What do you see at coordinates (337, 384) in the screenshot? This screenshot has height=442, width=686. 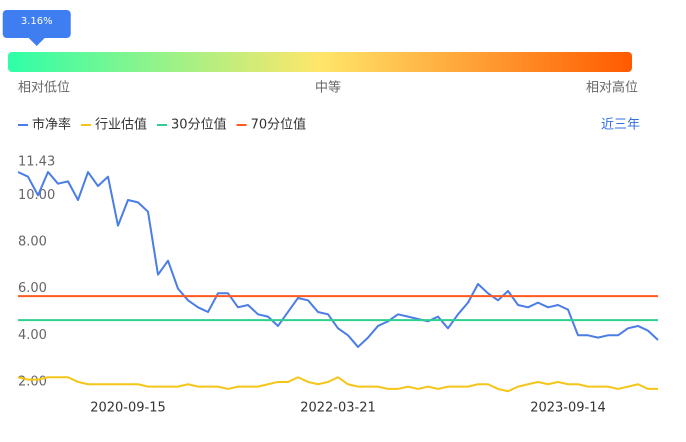 I see `series-line` at bounding box center [337, 384].